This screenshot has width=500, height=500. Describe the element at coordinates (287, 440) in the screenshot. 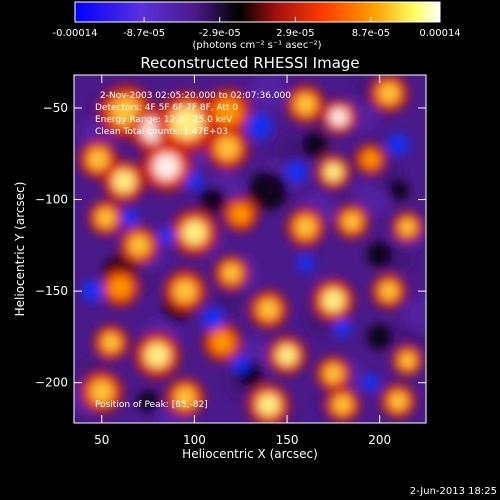

I see `x-tick-label: 150` at that location.